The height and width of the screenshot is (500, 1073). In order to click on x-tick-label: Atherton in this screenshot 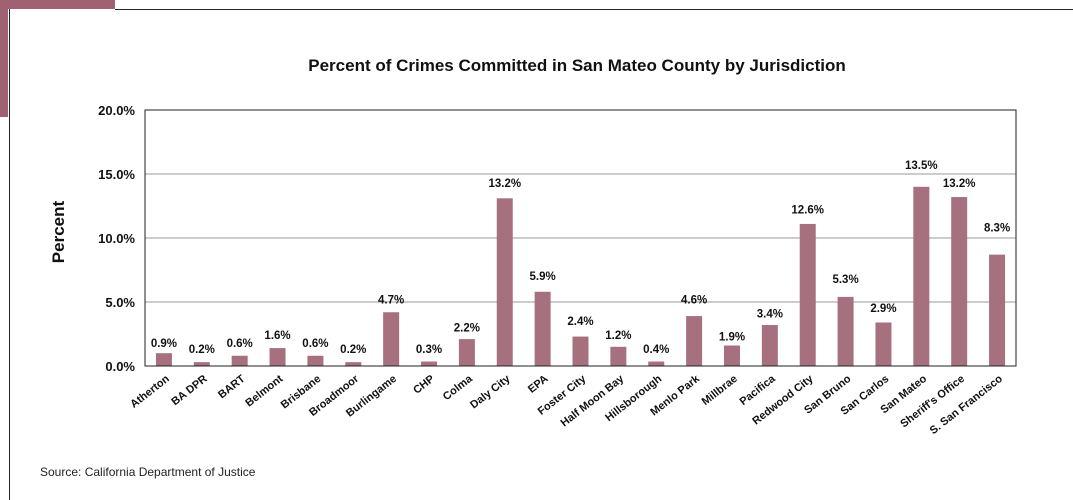, I will do `click(150, 392)`.